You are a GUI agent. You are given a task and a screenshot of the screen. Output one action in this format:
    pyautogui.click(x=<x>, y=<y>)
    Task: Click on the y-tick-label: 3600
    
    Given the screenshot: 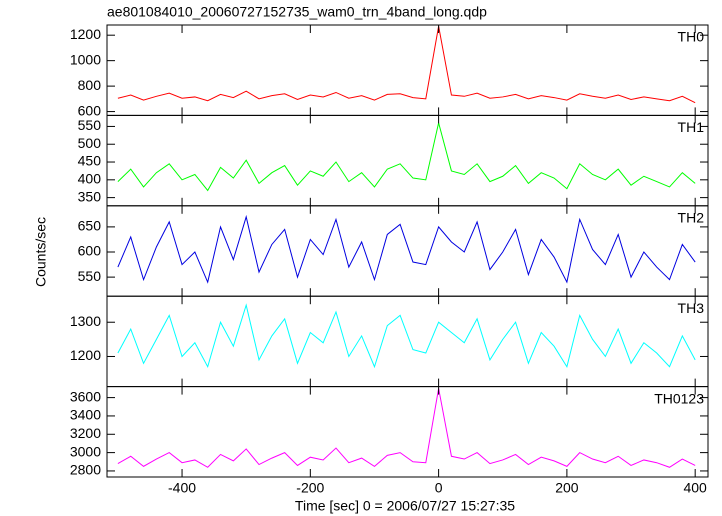 What is the action you would take?
    pyautogui.click(x=85, y=396)
    